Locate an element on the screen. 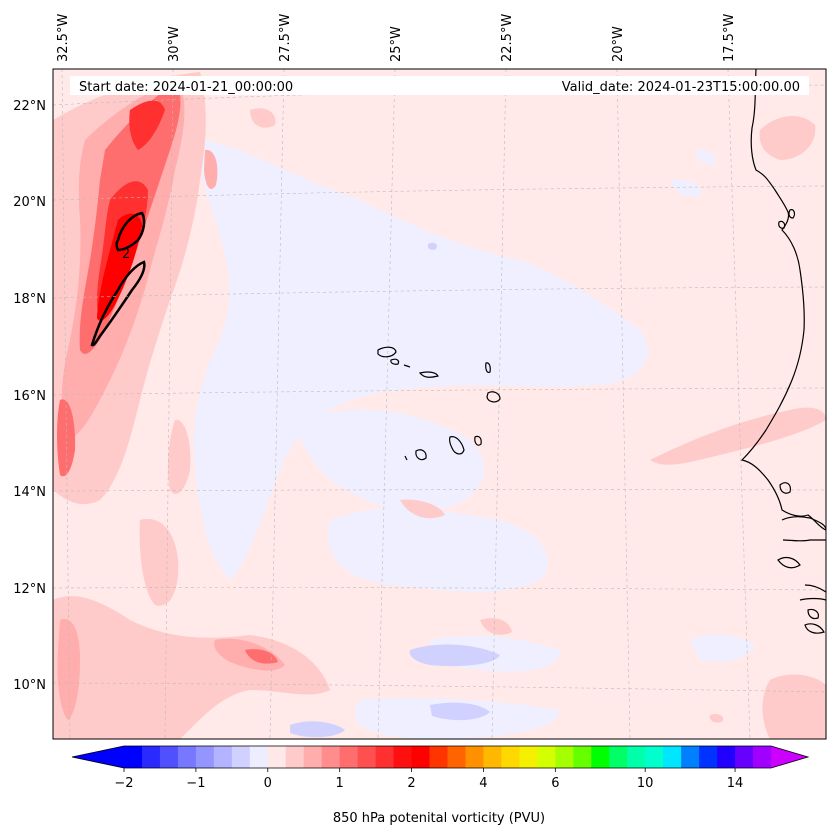  colorbar-tick-label: −1 is located at coordinates (195, 783).